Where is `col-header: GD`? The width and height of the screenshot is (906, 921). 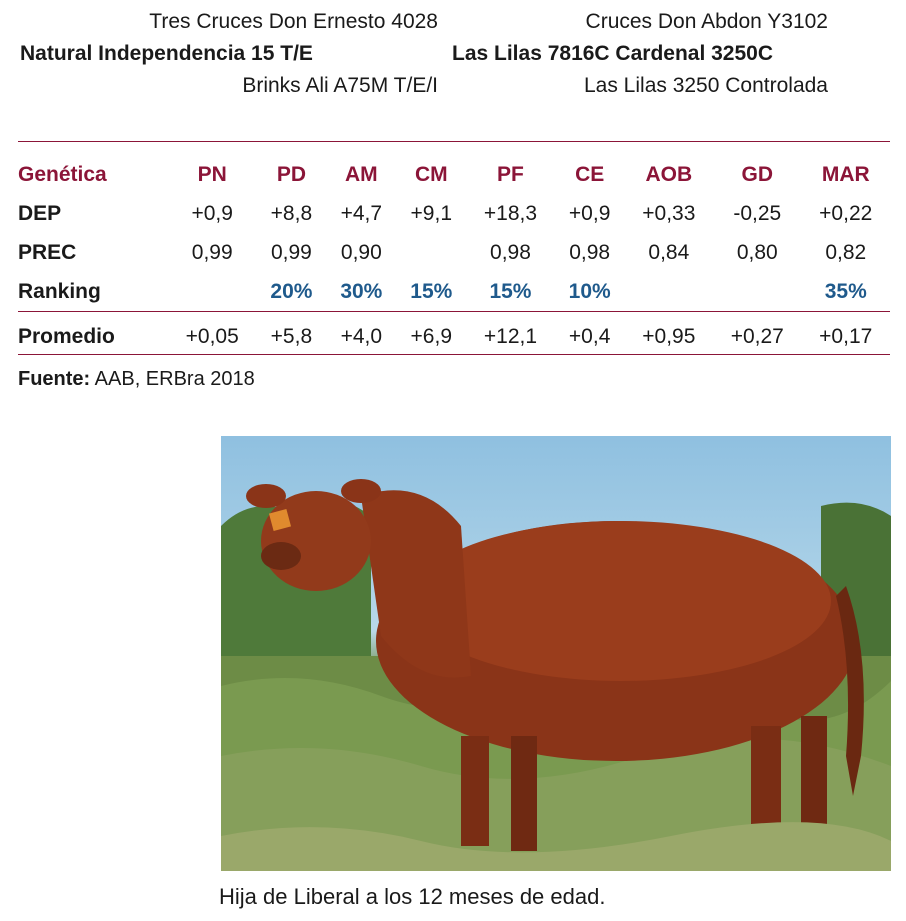
col-header: GD is located at coordinates (757, 174).